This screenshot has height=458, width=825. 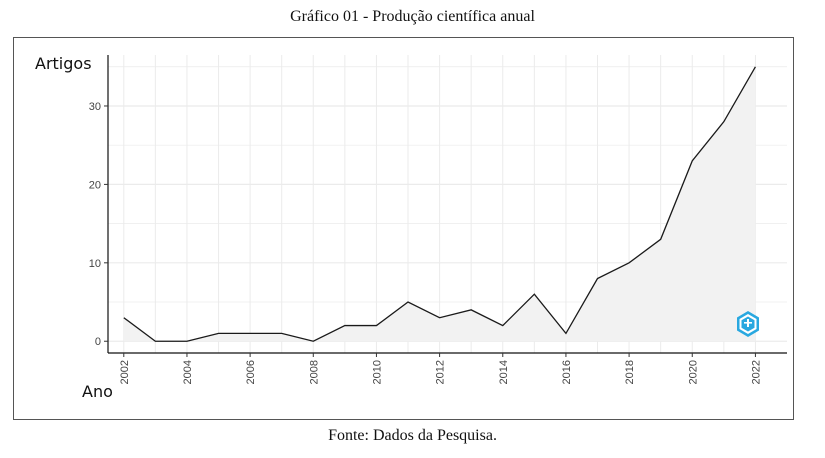 I want to click on x-axis-label: Ano, so click(x=97, y=391).